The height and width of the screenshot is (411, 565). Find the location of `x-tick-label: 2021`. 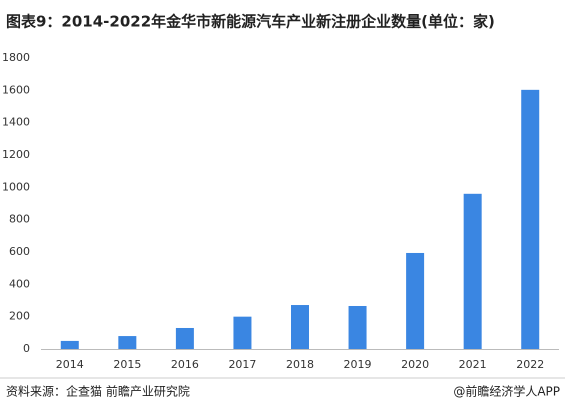

x-tick-label: 2021 is located at coordinates (473, 364).